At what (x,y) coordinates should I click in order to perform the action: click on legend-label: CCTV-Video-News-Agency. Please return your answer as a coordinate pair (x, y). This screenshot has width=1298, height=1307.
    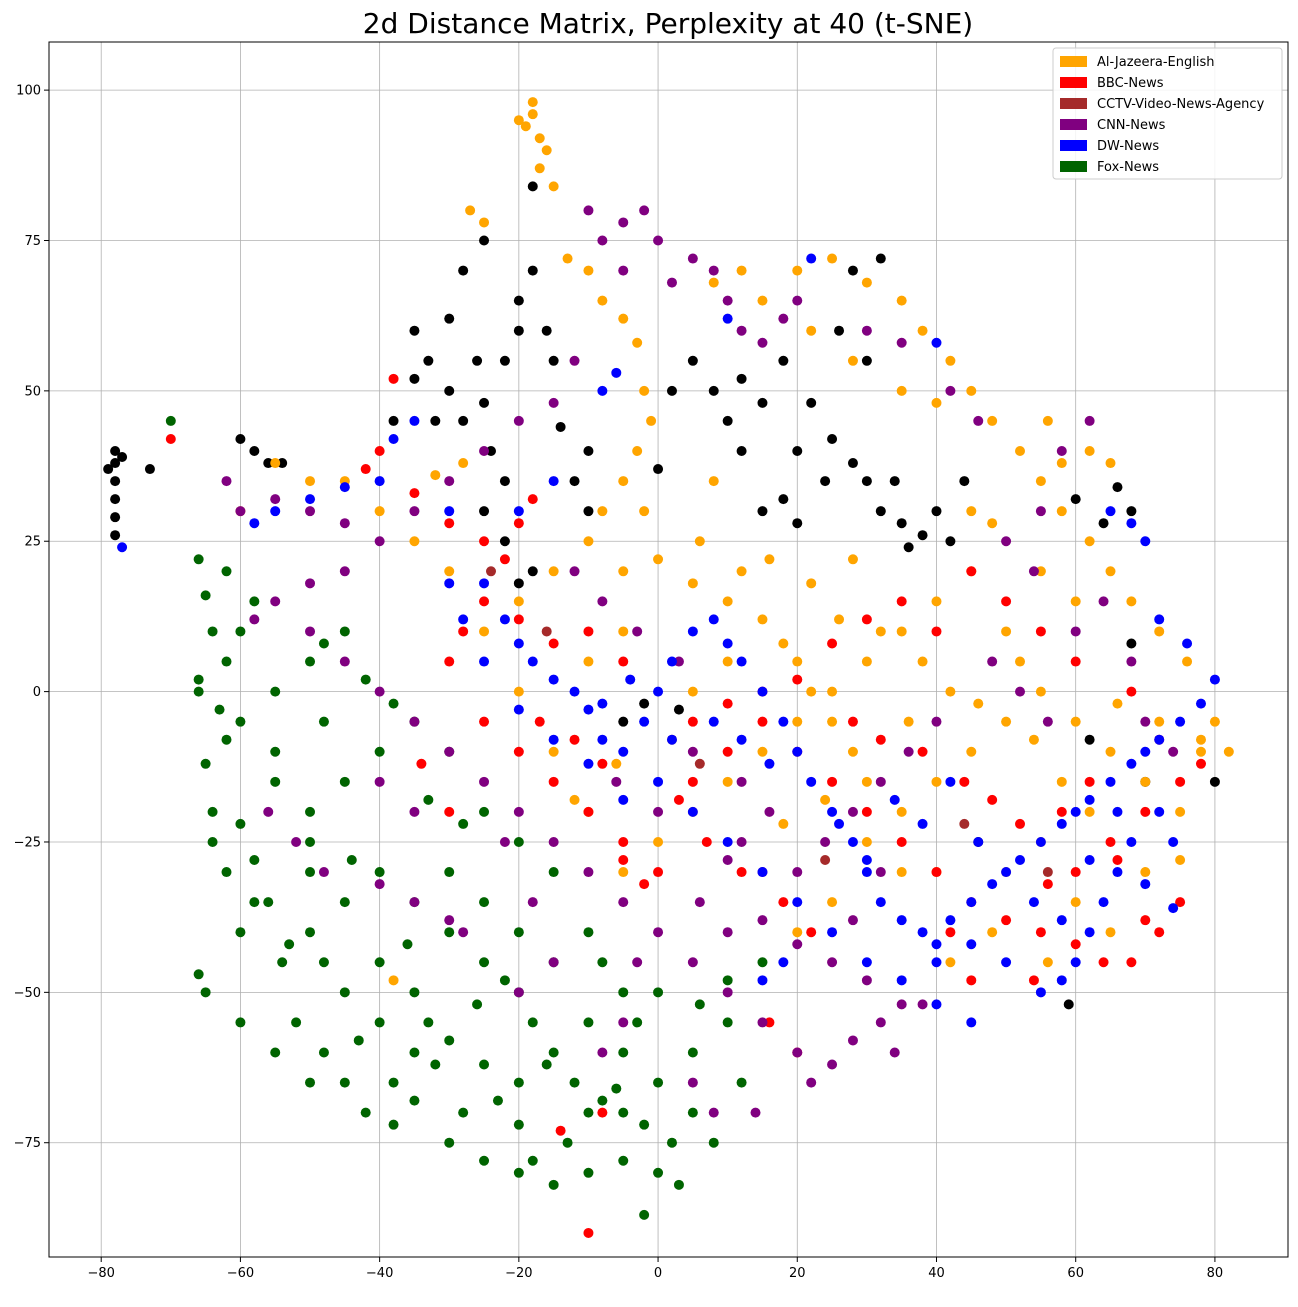
    Looking at the image, I should click on (1181, 104).